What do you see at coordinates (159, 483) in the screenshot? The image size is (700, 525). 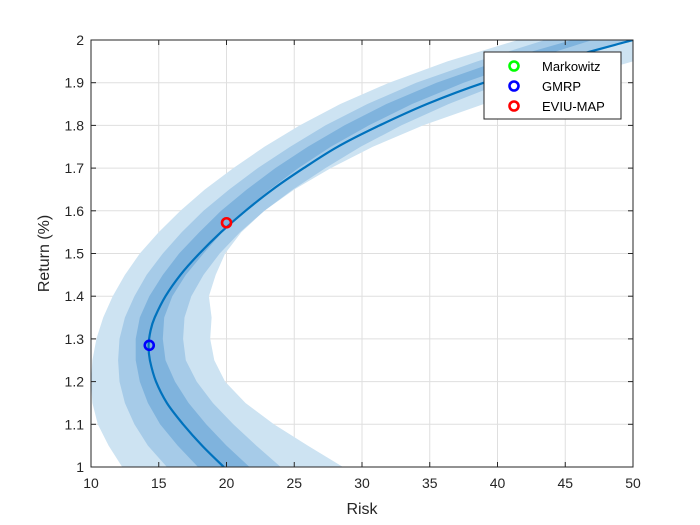 I see `x-tick-label: 15` at bounding box center [159, 483].